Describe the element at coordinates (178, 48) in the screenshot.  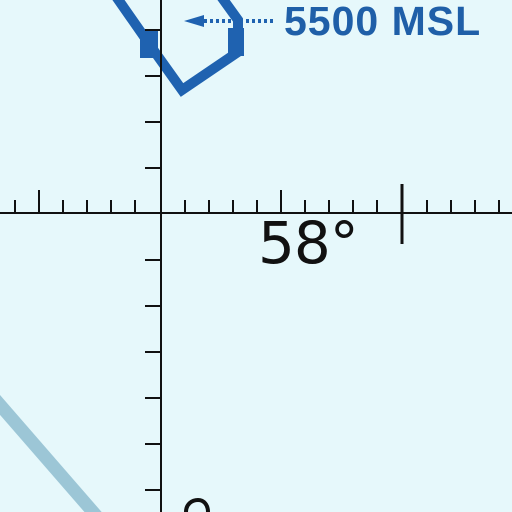
I see `airspace-boundary-icon` at that location.